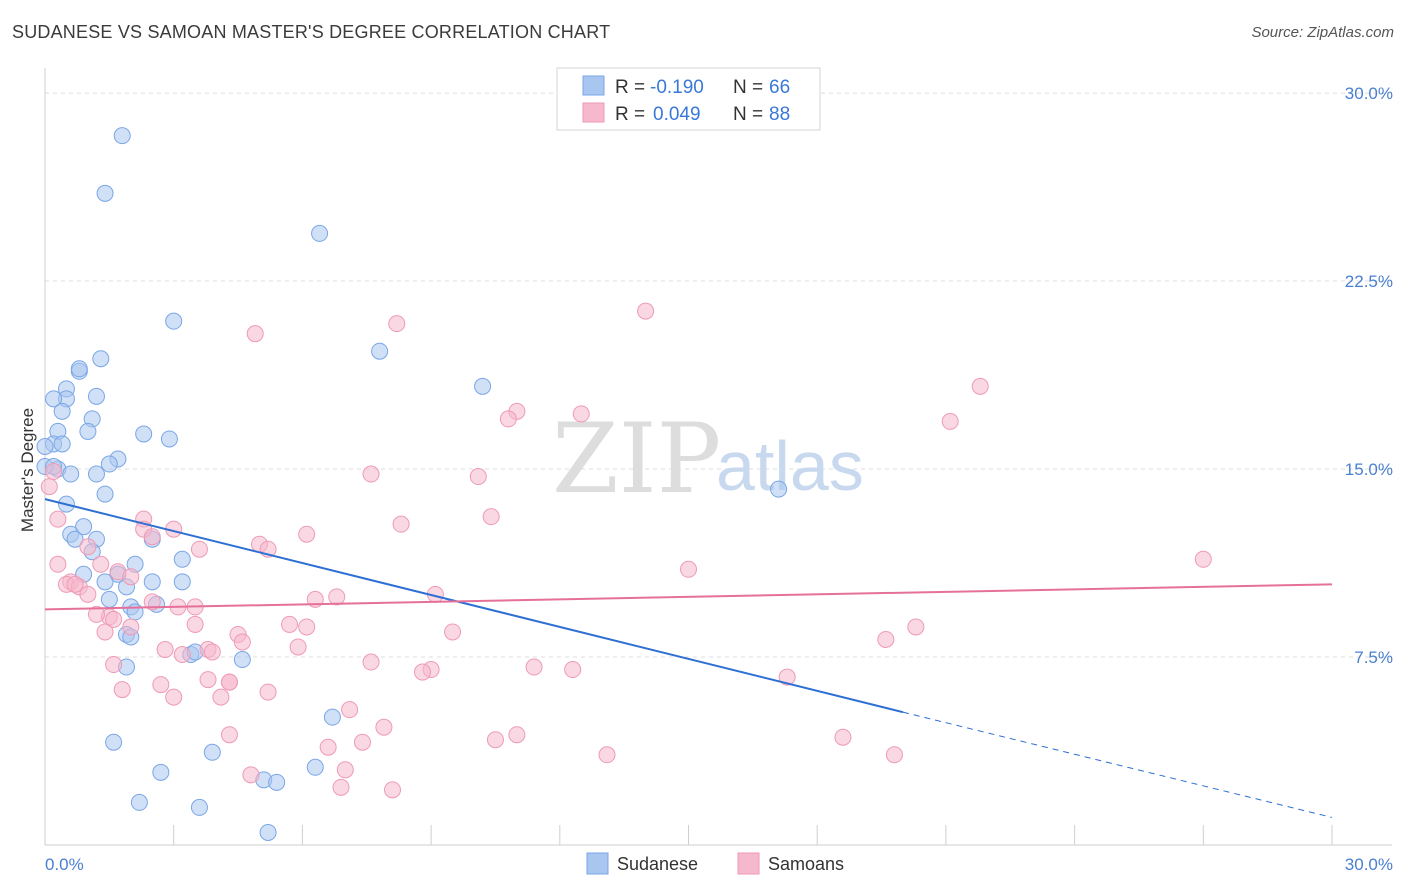 The image size is (1406, 892). I want to click on x-tick-label: 30.0%, so click(1369, 864).